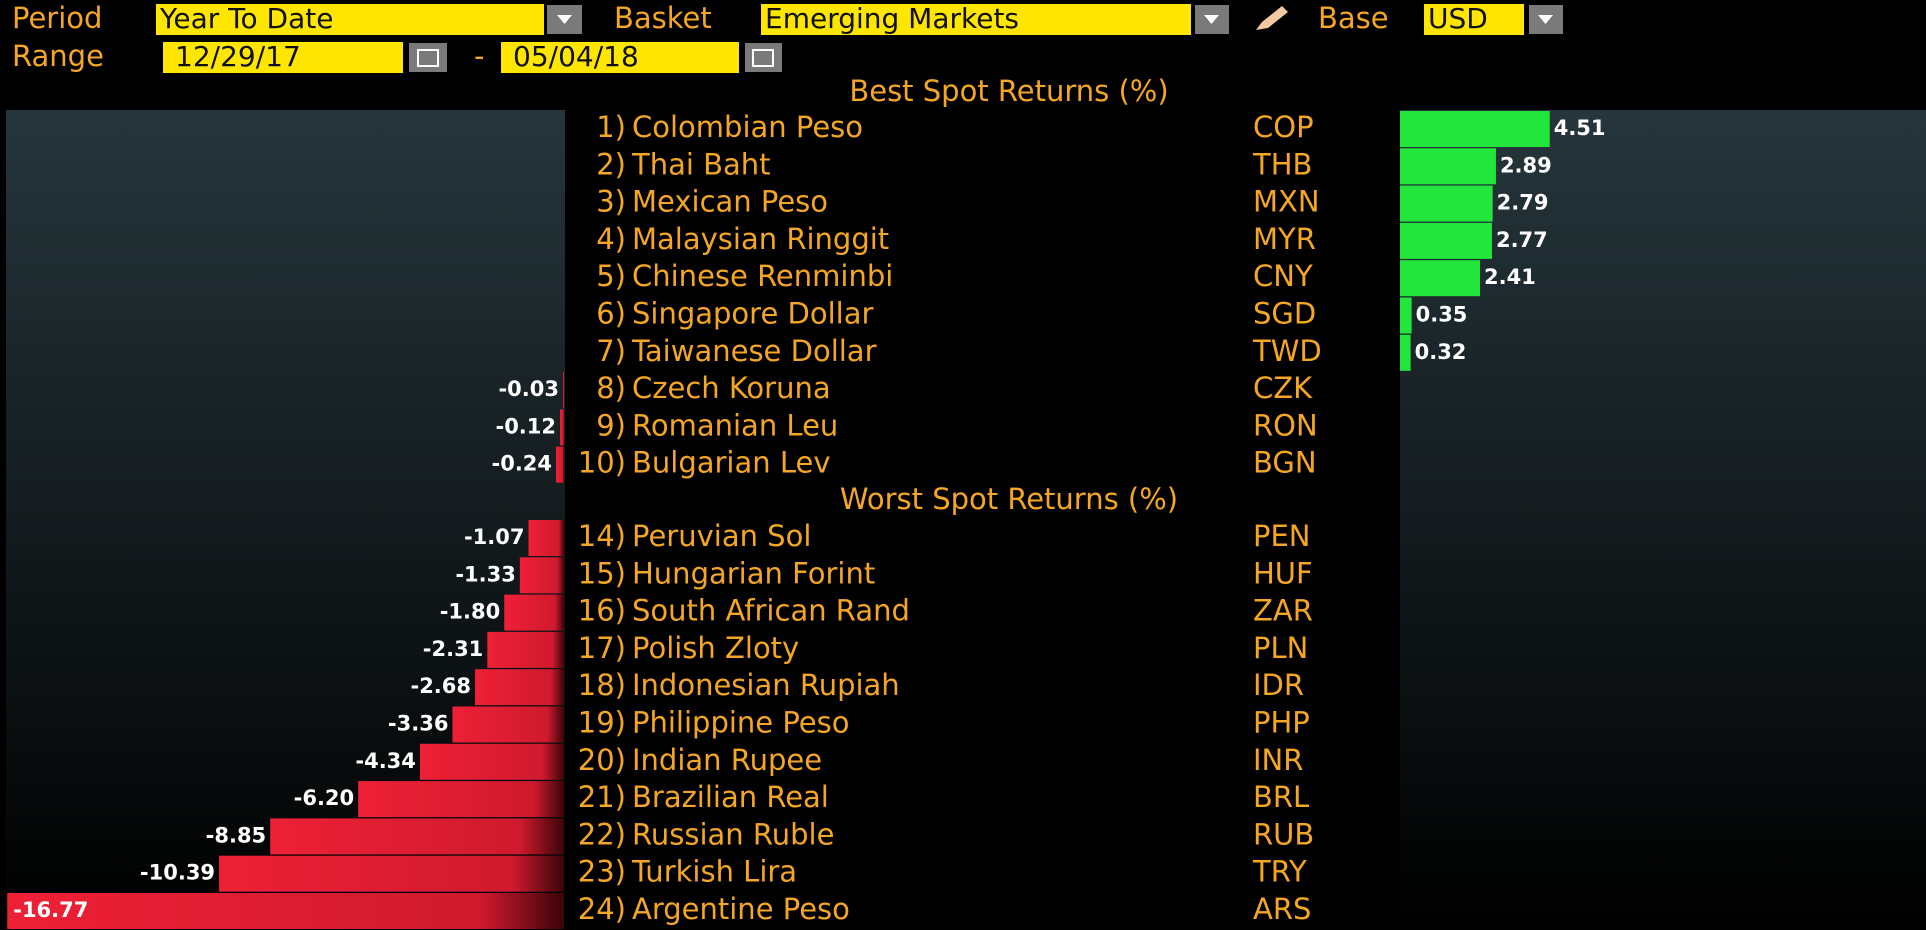 Image resolution: width=1926 pixels, height=930 pixels. Describe the element at coordinates (1284, 314) in the screenshot. I see `currency-code: SGD` at that location.